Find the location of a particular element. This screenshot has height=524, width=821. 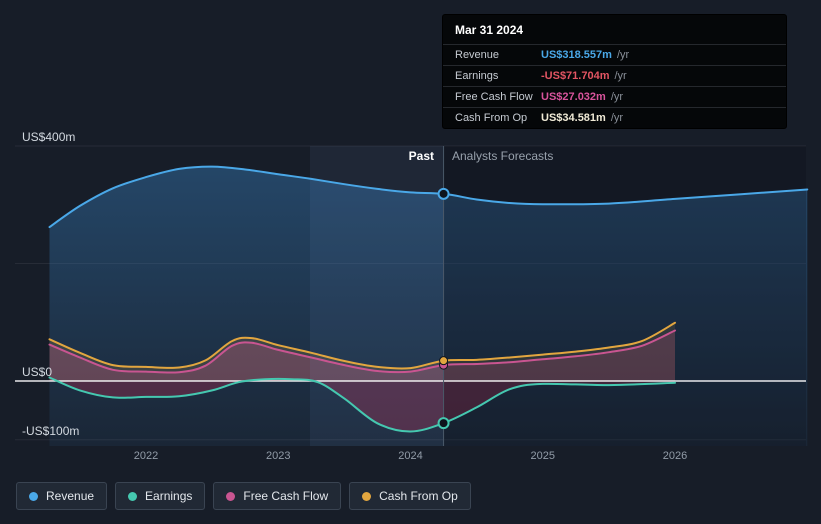

legend-item-cash-from-op: Cash From Op is located at coordinates (410, 496).